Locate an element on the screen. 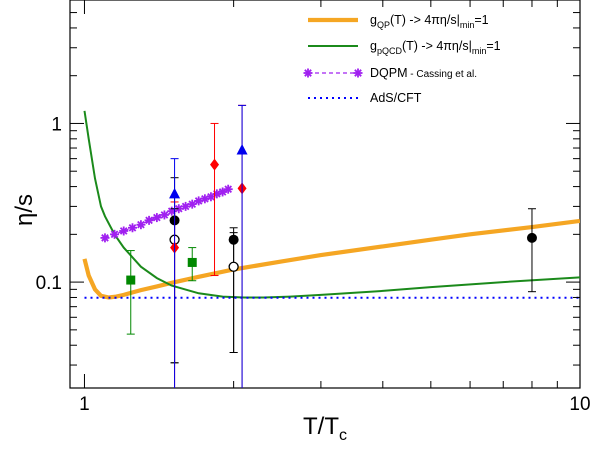 This screenshot has width=592, height=450. legend-item-qp: gQP(T) -> 4πη/s|min=1 is located at coordinates (398, 21).